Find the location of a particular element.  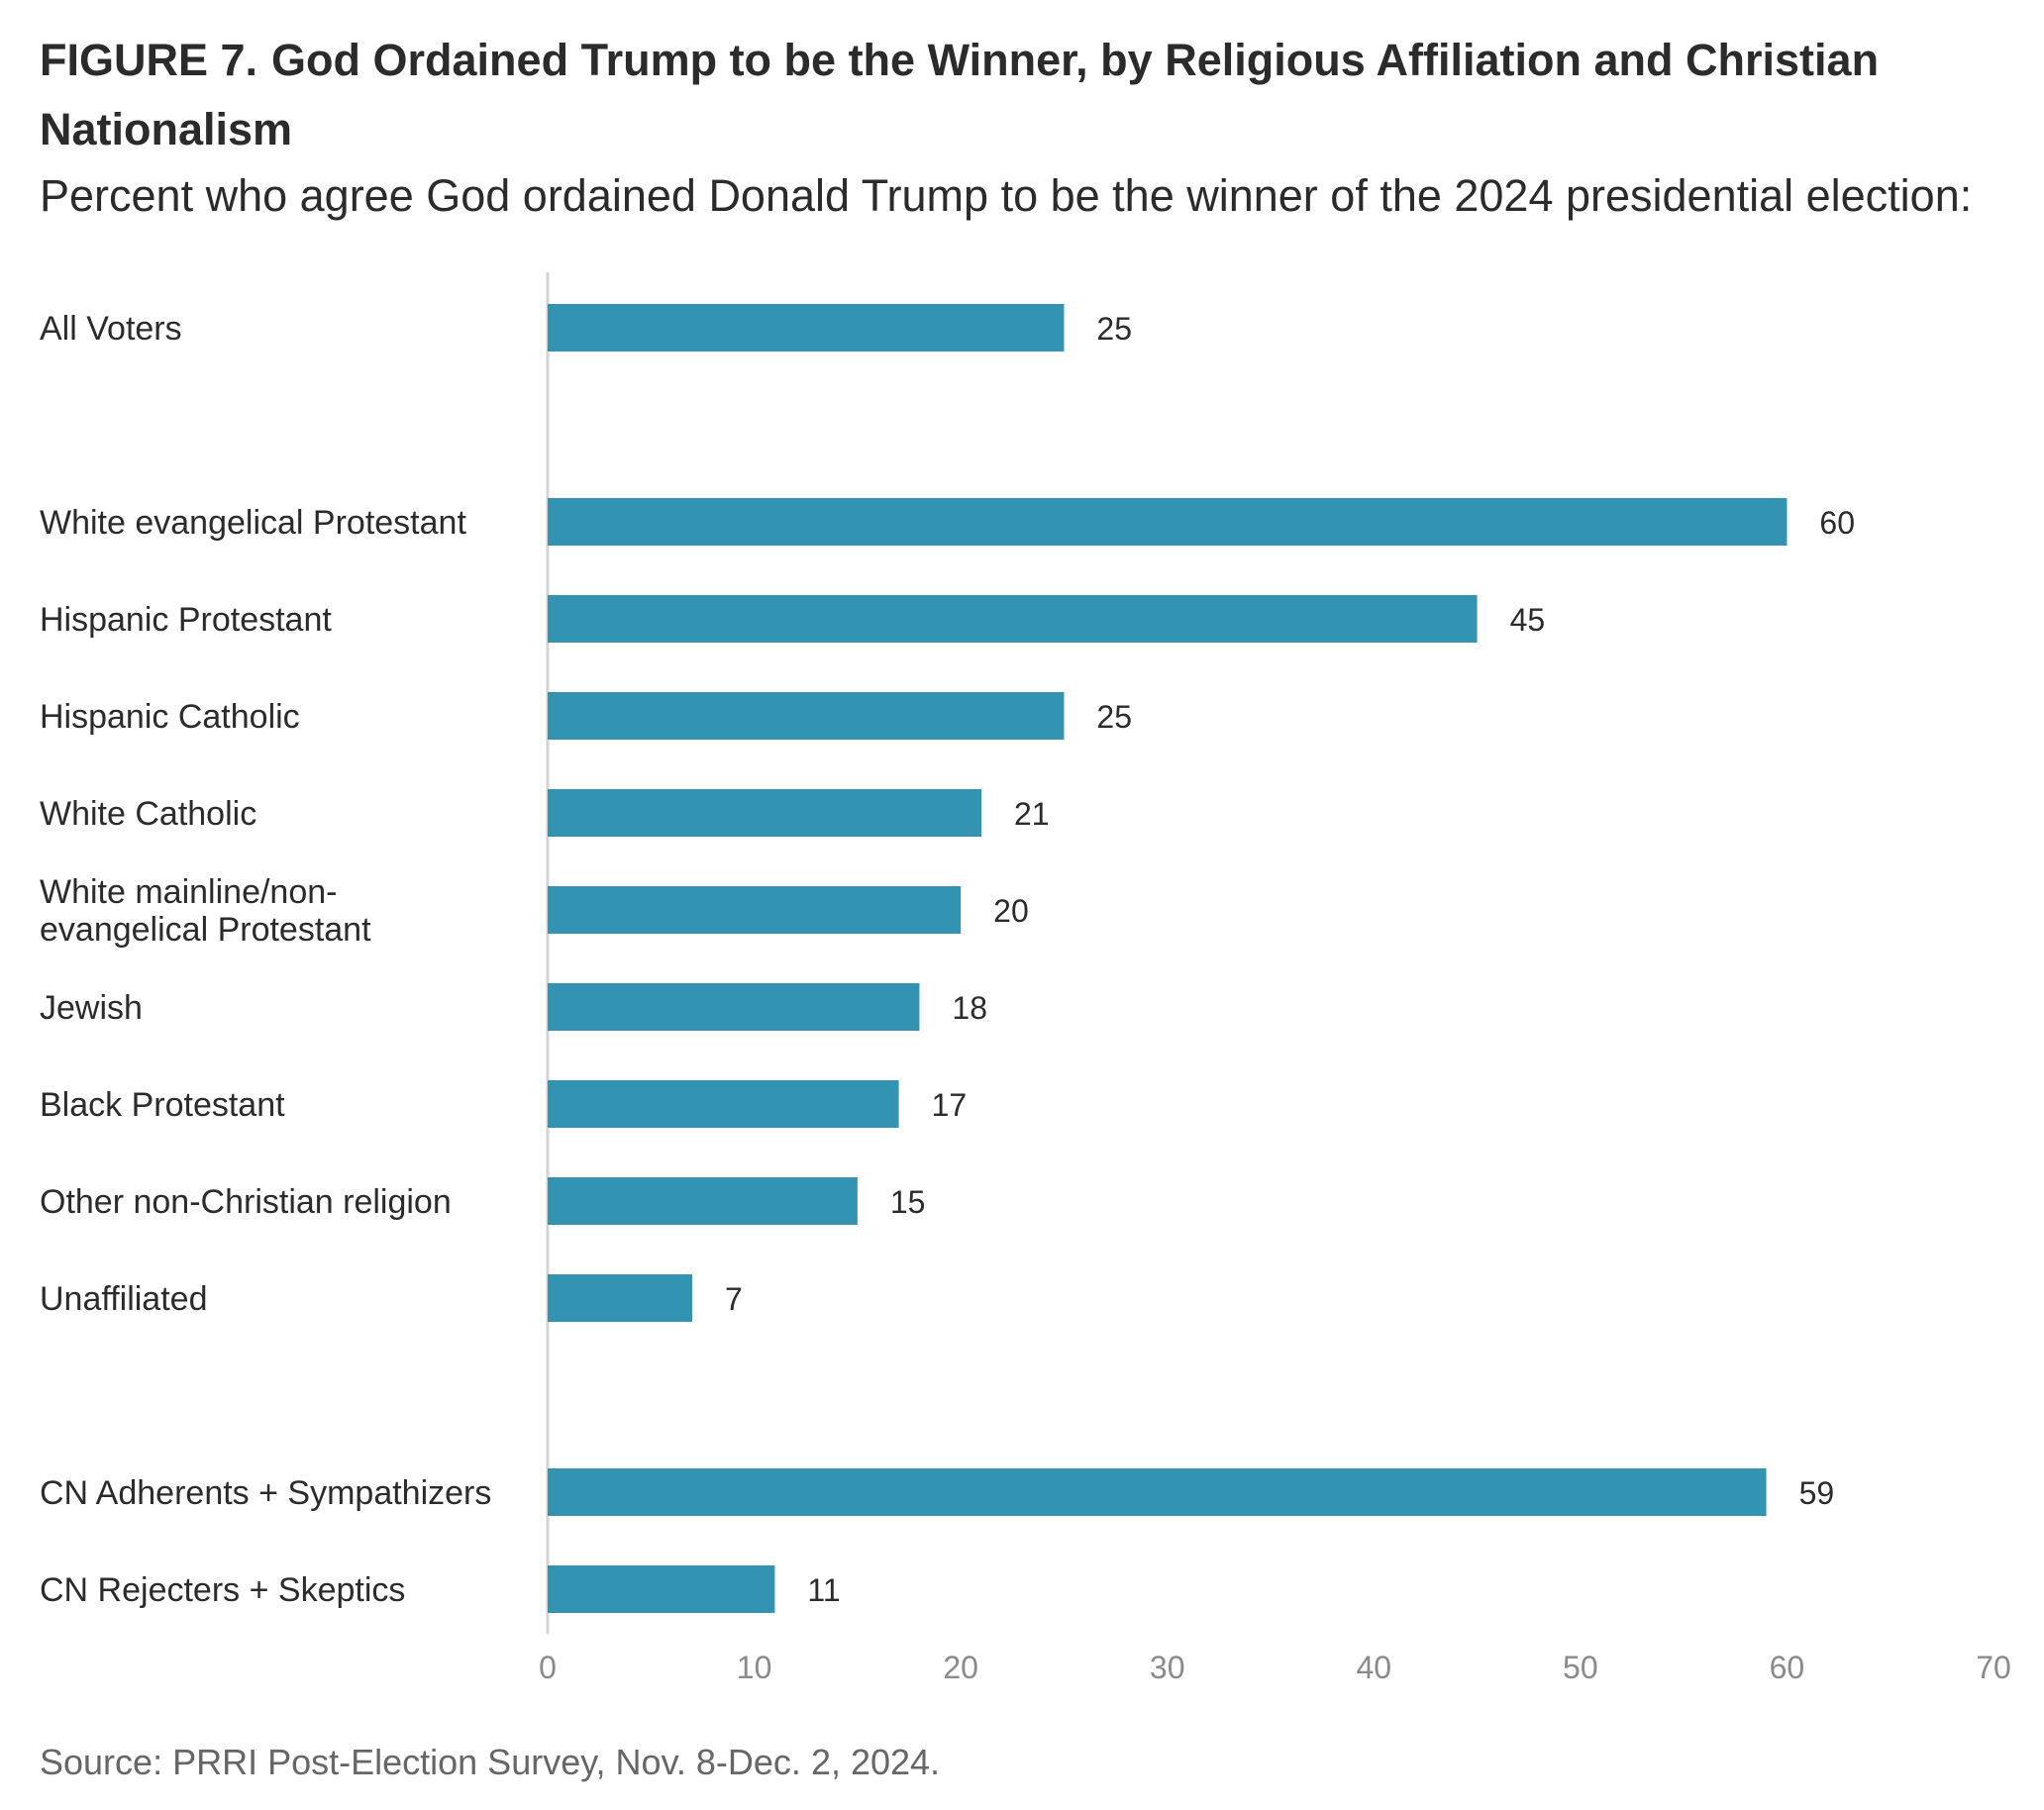

category-label-9: Unaffiliated is located at coordinates (124, 1299).